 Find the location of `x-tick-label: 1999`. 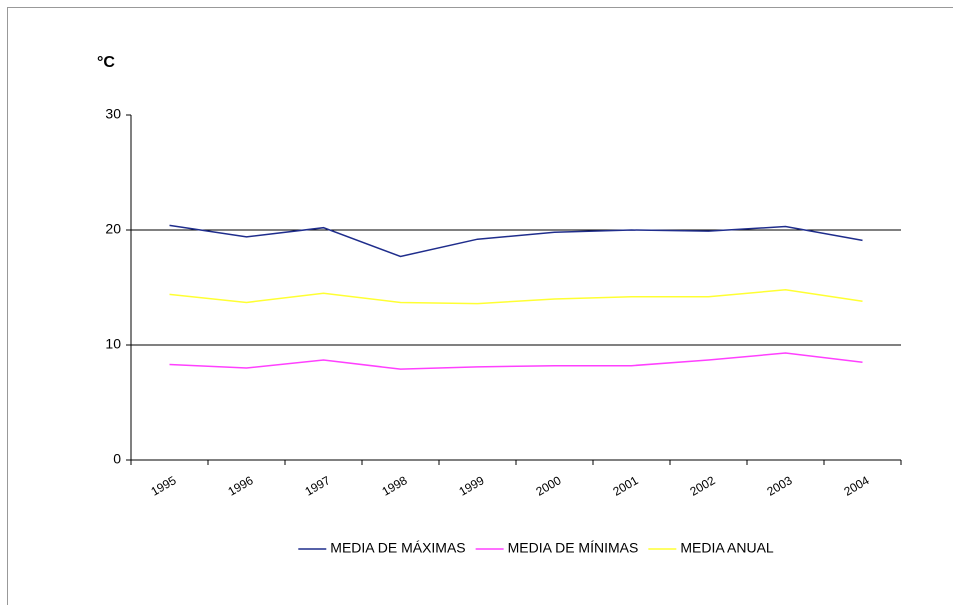

x-tick-label: 1999 is located at coordinates (471, 486).